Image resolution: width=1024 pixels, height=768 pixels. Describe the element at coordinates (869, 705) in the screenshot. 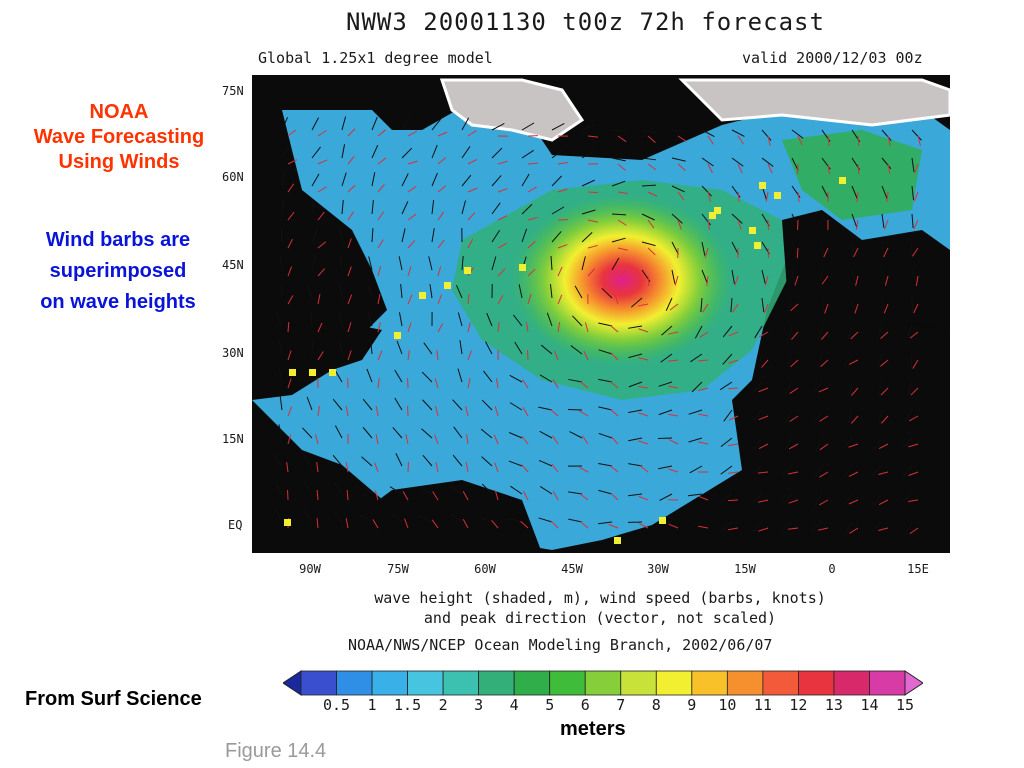

I see `colorbar-tick-label: 14` at that location.